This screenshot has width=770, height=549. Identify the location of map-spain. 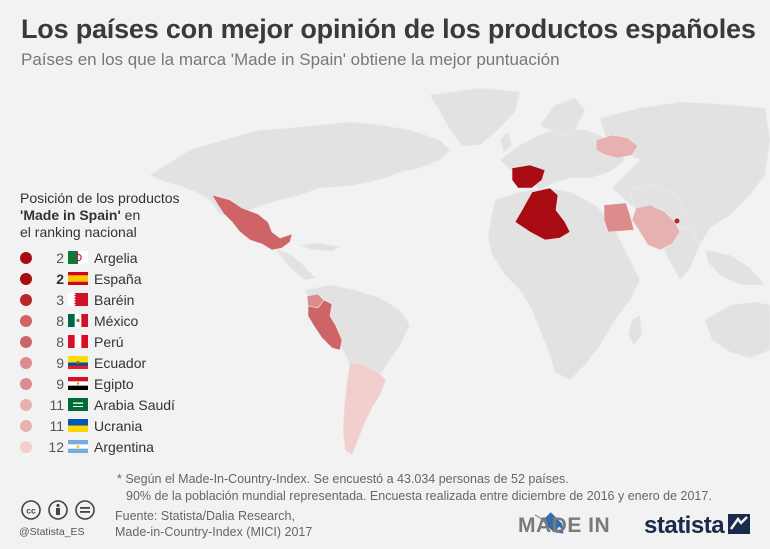
(528, 176).